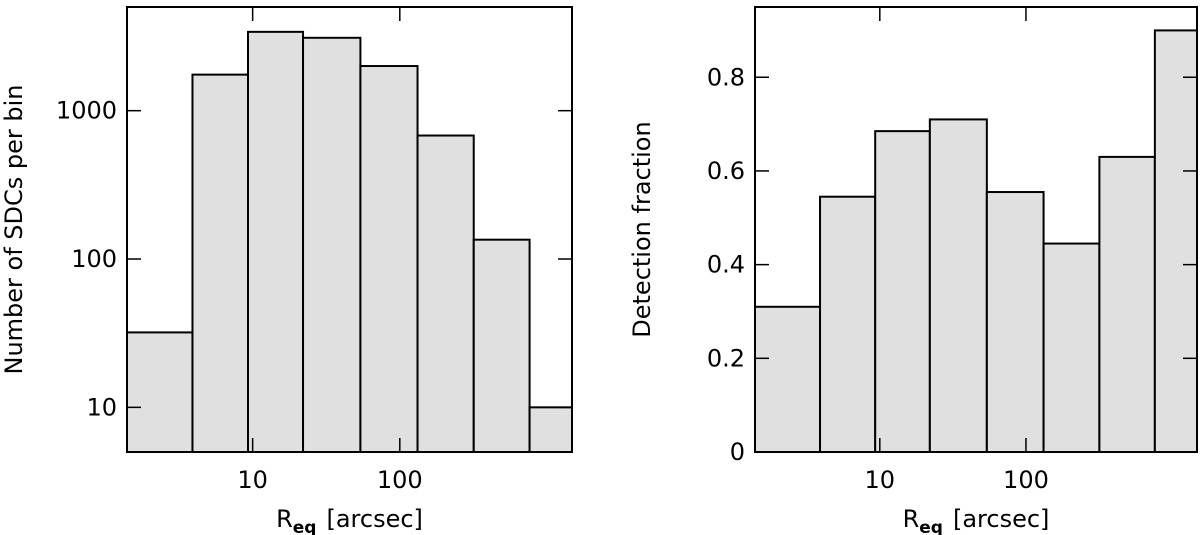 The width and height of the screenshot is (1200, 535). Describe the element at coordinates (101, 407) in the screenshot. I see `y-tick-label: 10` at that location.